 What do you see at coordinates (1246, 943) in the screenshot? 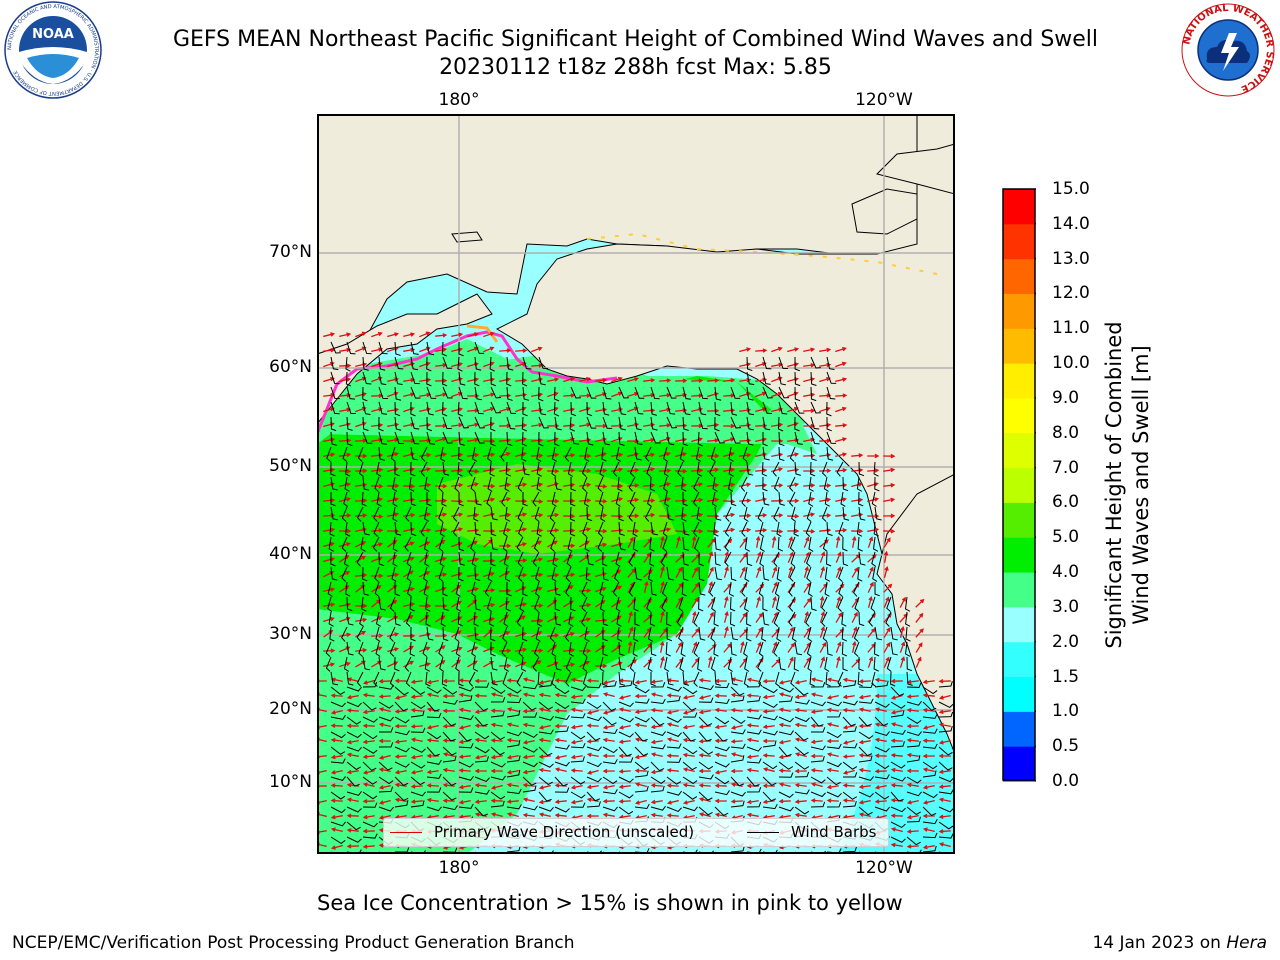
I see `footer-host: Hera` at bounding box center [1246, 943].